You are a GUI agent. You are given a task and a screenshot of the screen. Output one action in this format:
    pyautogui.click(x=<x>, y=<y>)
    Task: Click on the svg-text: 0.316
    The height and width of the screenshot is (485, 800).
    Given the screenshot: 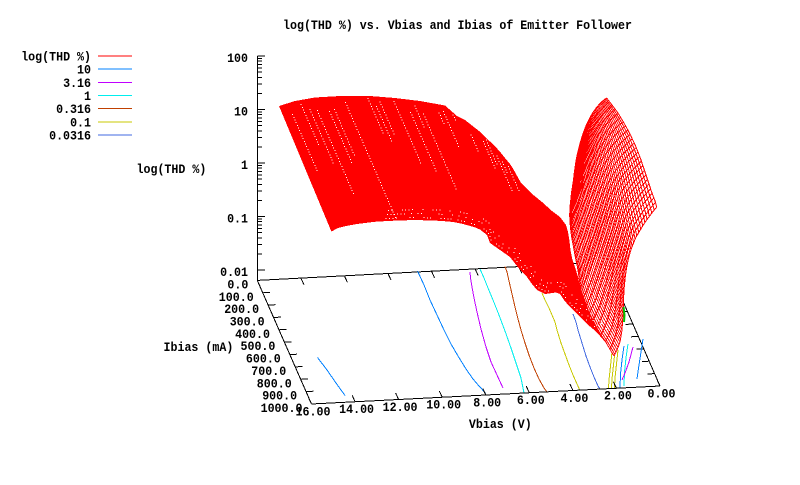 What is the action you would take?
    pyautogui.click(x=73, y=109)
    